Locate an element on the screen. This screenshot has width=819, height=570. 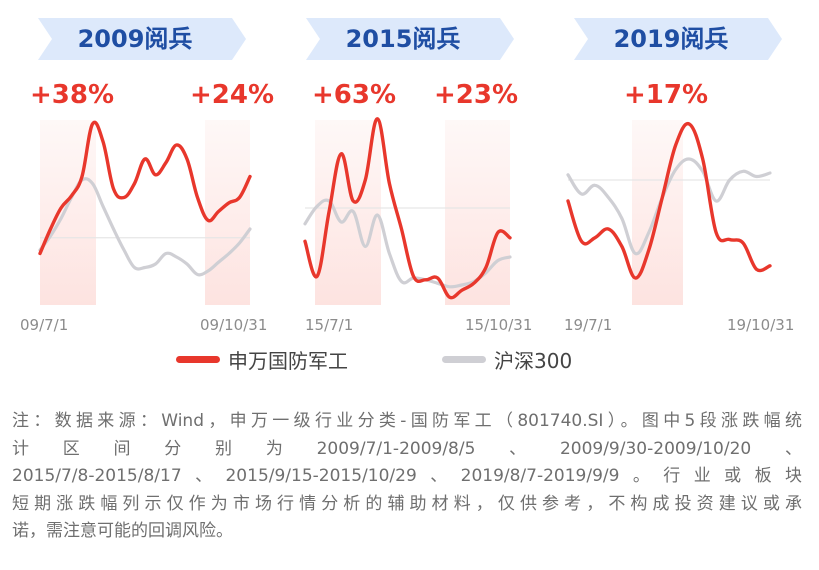
panel-title-2019-text: 2019阅兵 is located at coordinates (671, 39).